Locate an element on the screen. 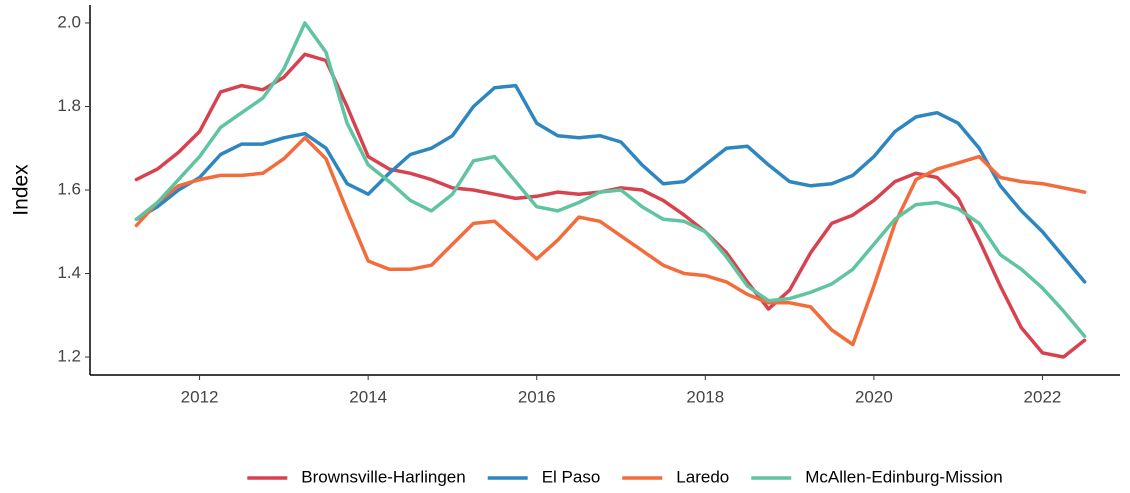 This screenshot has height=493, width=1130. x-tick-label: 2014 is located at coordinates (368, 396).